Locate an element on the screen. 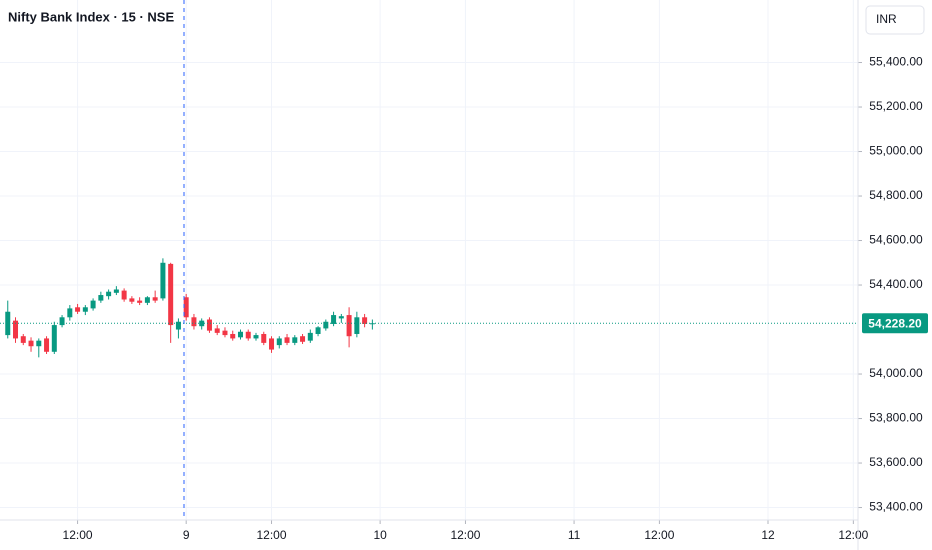 Image resolution: width=932 pixels, height=550 pixels. currency-label: INR is located at coordinates (886, 19).